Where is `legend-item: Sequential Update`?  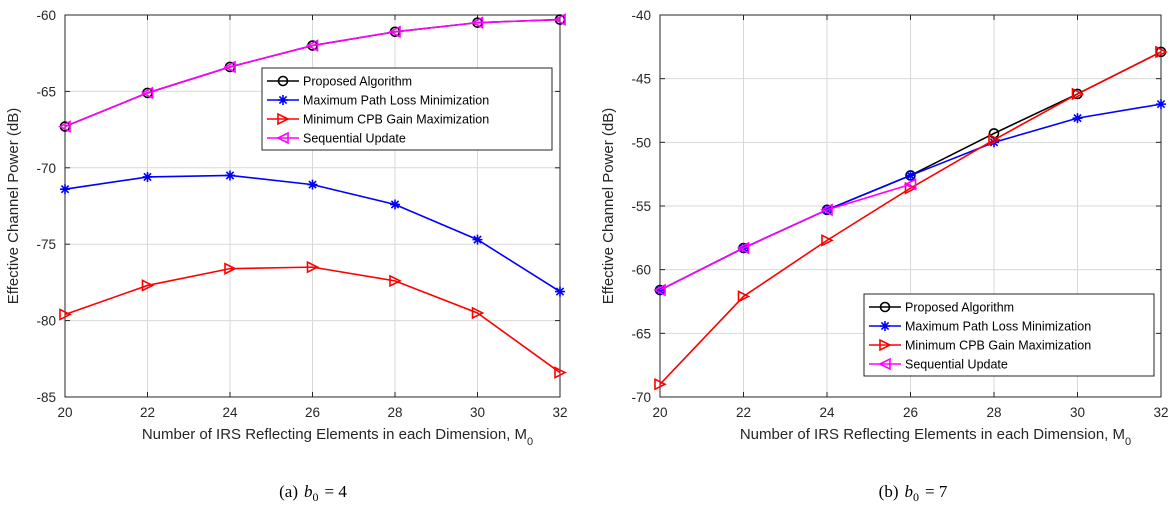
legend-item: Sequential Update is located at coordinates (336, 139).